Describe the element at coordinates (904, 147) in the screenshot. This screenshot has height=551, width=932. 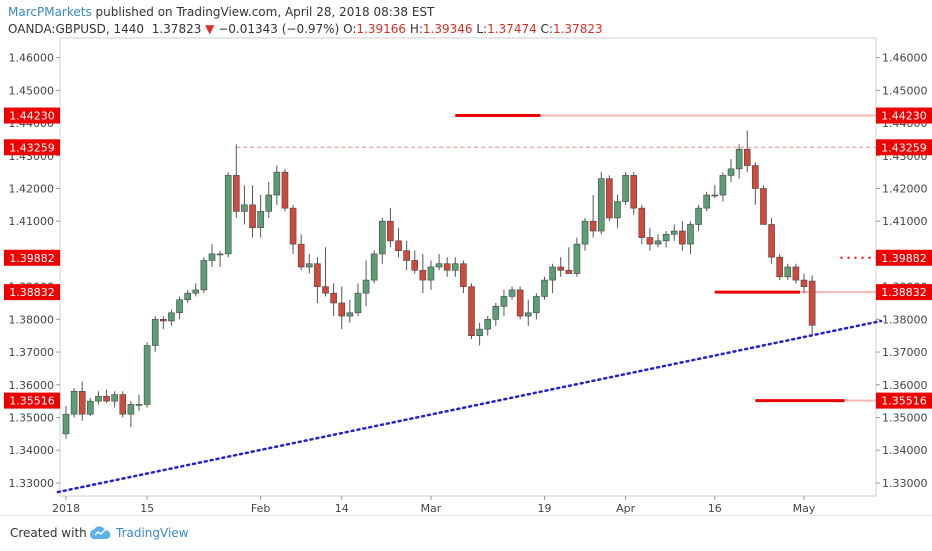
I see `level-label-right: 1.43259` at that location.